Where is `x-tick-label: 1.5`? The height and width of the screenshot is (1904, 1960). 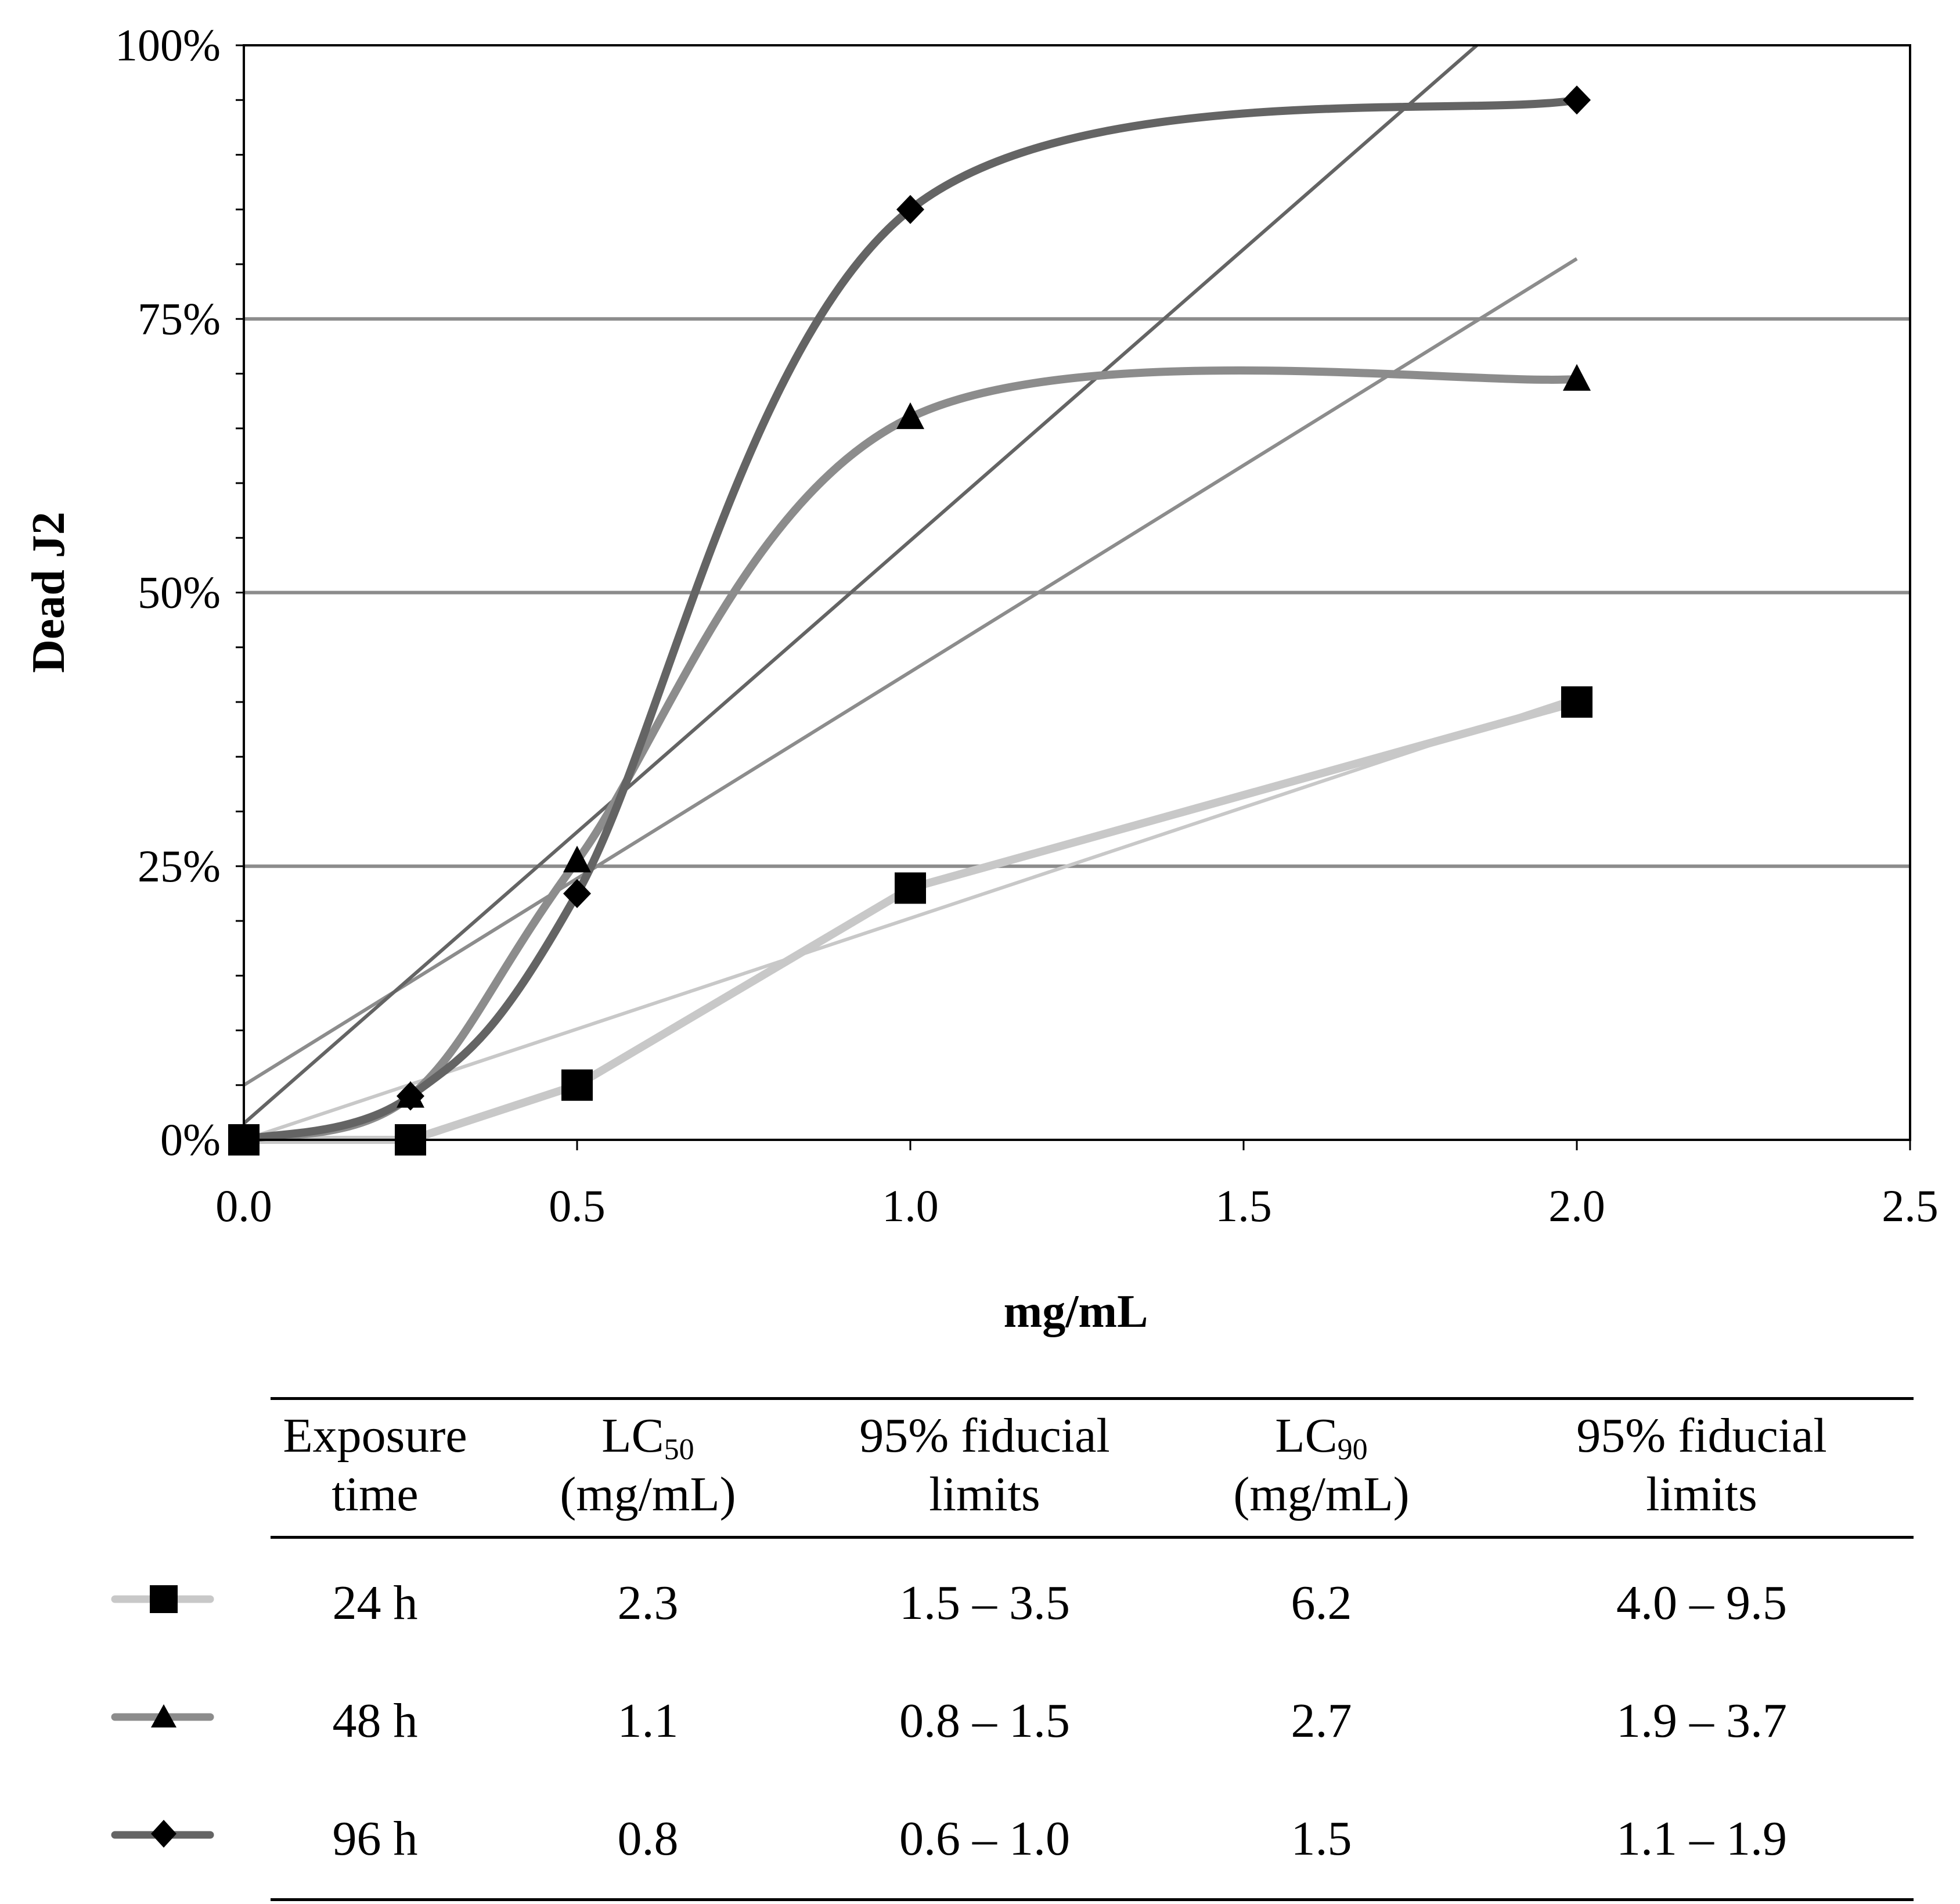 x-tick-label: 1.5 is located at coordinates (1244, 1206).